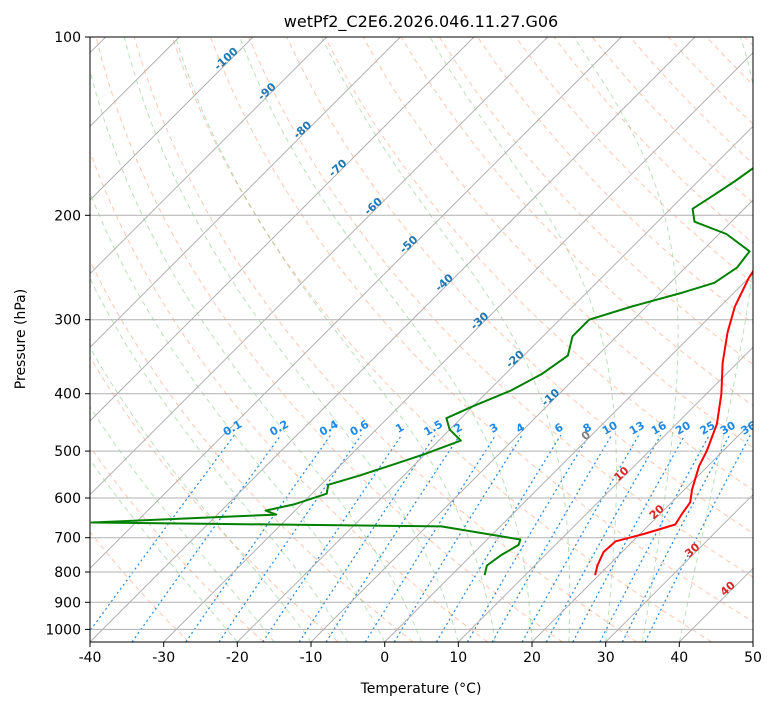 This screenshot has width=775, height=708. I want to click on x-tick-label: 10, so click(458, 658).